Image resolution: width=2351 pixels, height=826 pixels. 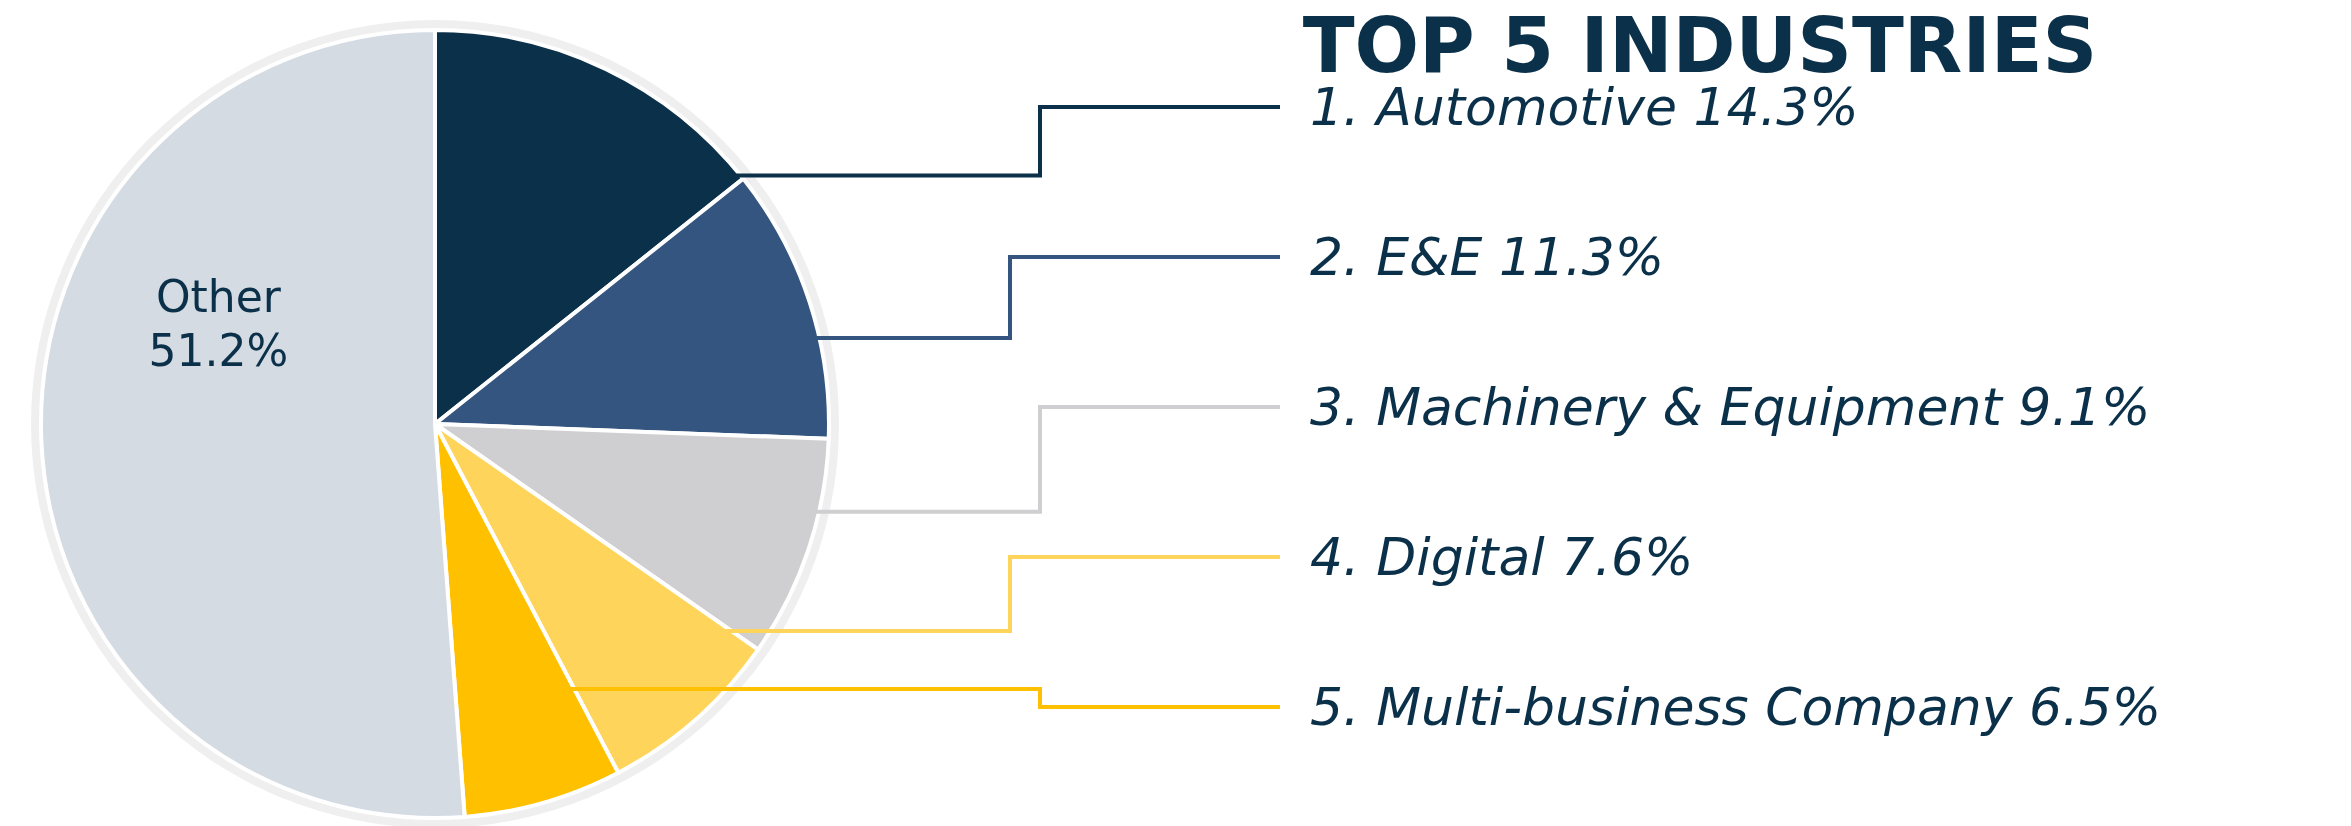 What do you see at coordinates (218, 351) in the screenshot?
I see `data-label: 51.2%` at bounding box center [218, 351].